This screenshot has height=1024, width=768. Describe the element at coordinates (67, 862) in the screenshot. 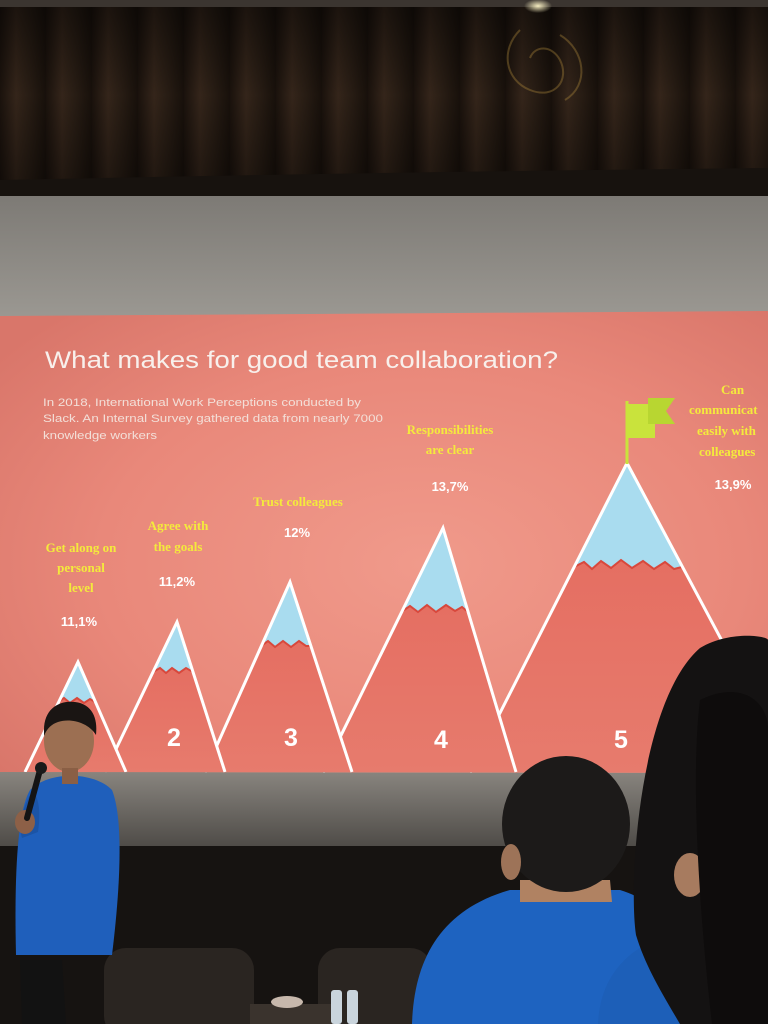

I see `speaker` at that location.